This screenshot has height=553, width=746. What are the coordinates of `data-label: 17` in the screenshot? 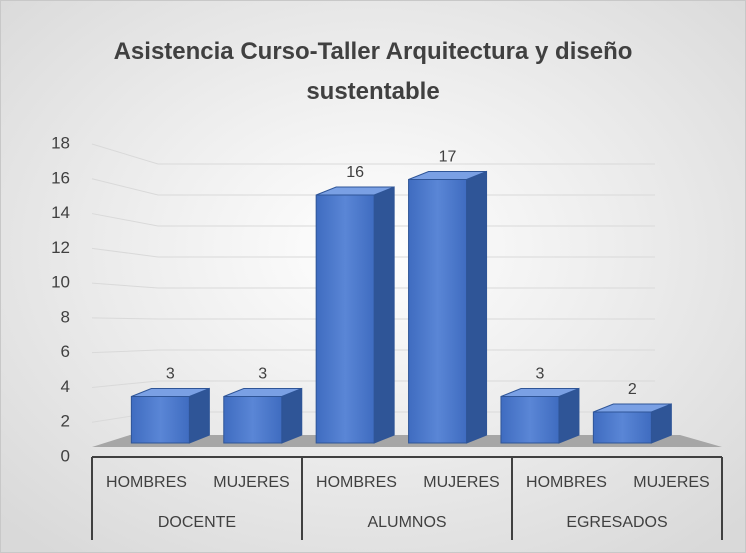 It's located at (448, 157).